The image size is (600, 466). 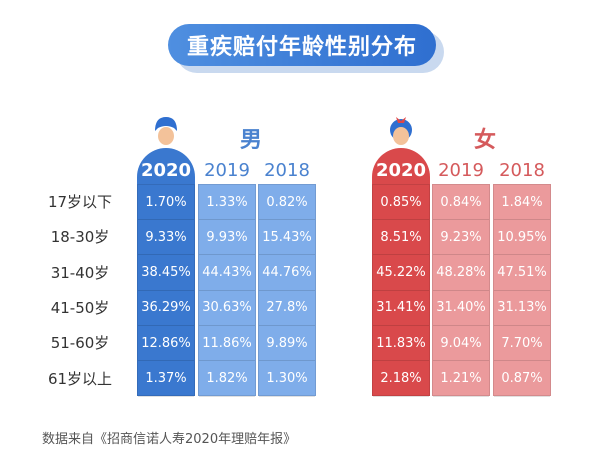 What do you see at coordinates (227, 344) in the screenshot?
I see `table-cell: 11.86%` at bounding box center [227, 344].